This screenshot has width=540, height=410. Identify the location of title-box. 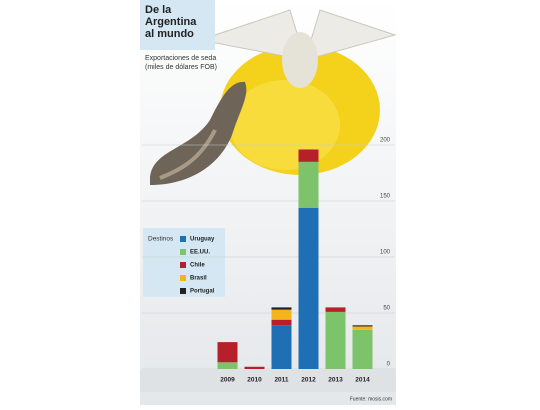
(177, 25).